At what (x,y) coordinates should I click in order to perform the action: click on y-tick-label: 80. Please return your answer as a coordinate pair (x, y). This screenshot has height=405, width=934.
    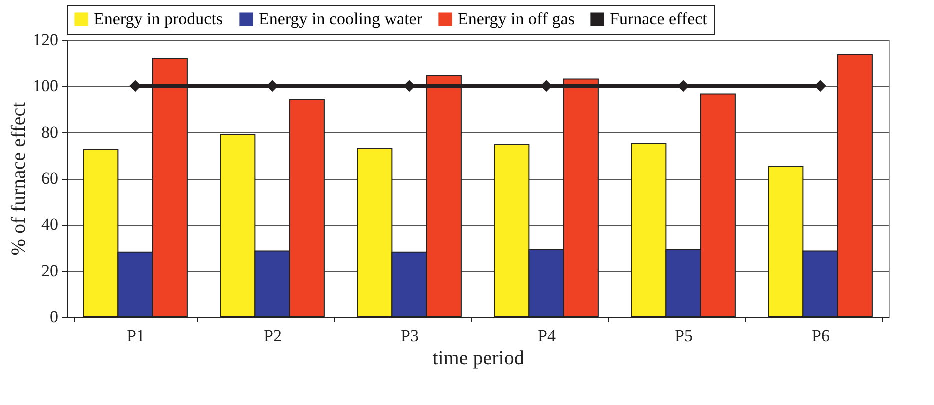
    Looking at the image, I should click on (50, 132).